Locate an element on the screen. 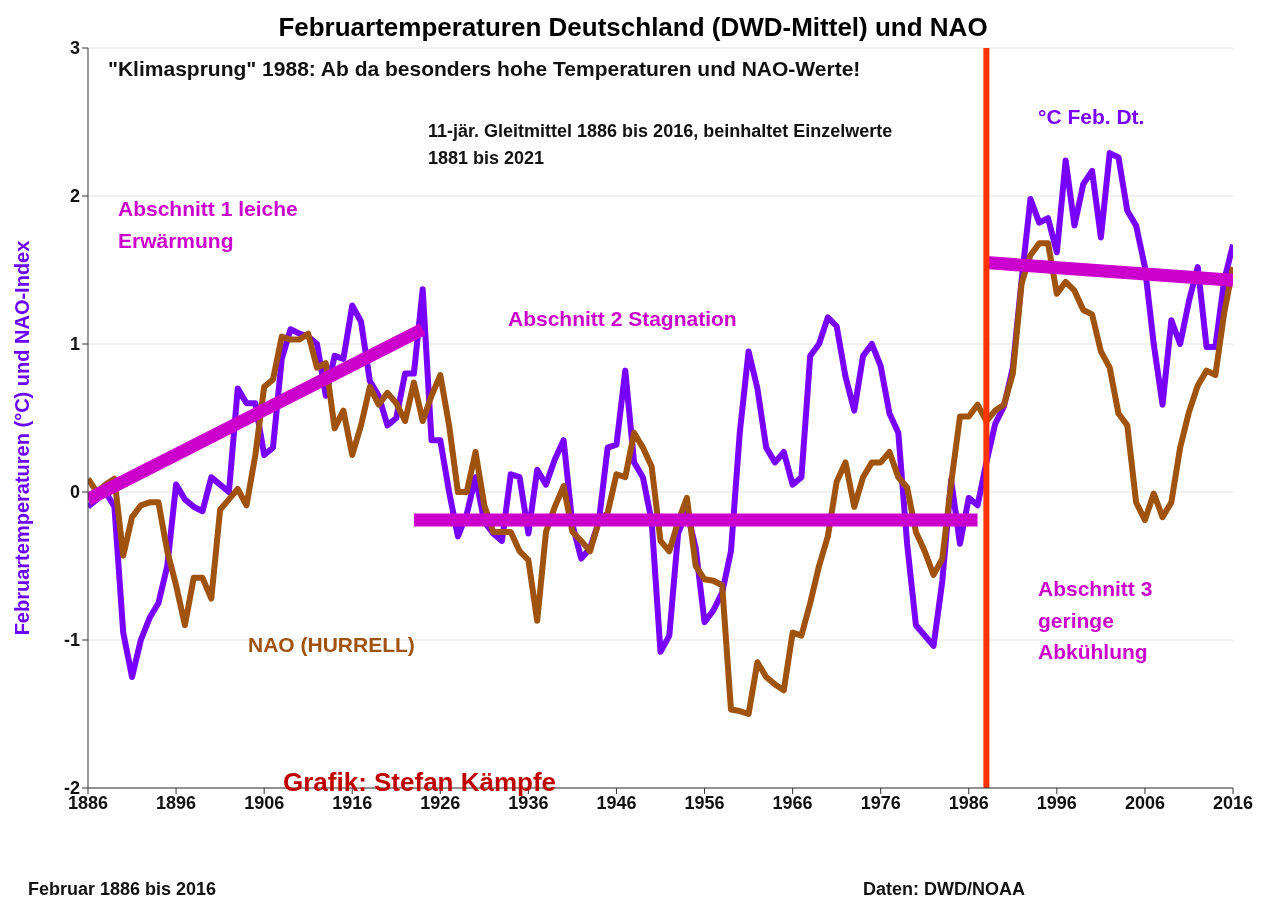 The height and width of the screenshot is (912, 1266). y-tick-label: 3 is located at coordinates (74, 48).